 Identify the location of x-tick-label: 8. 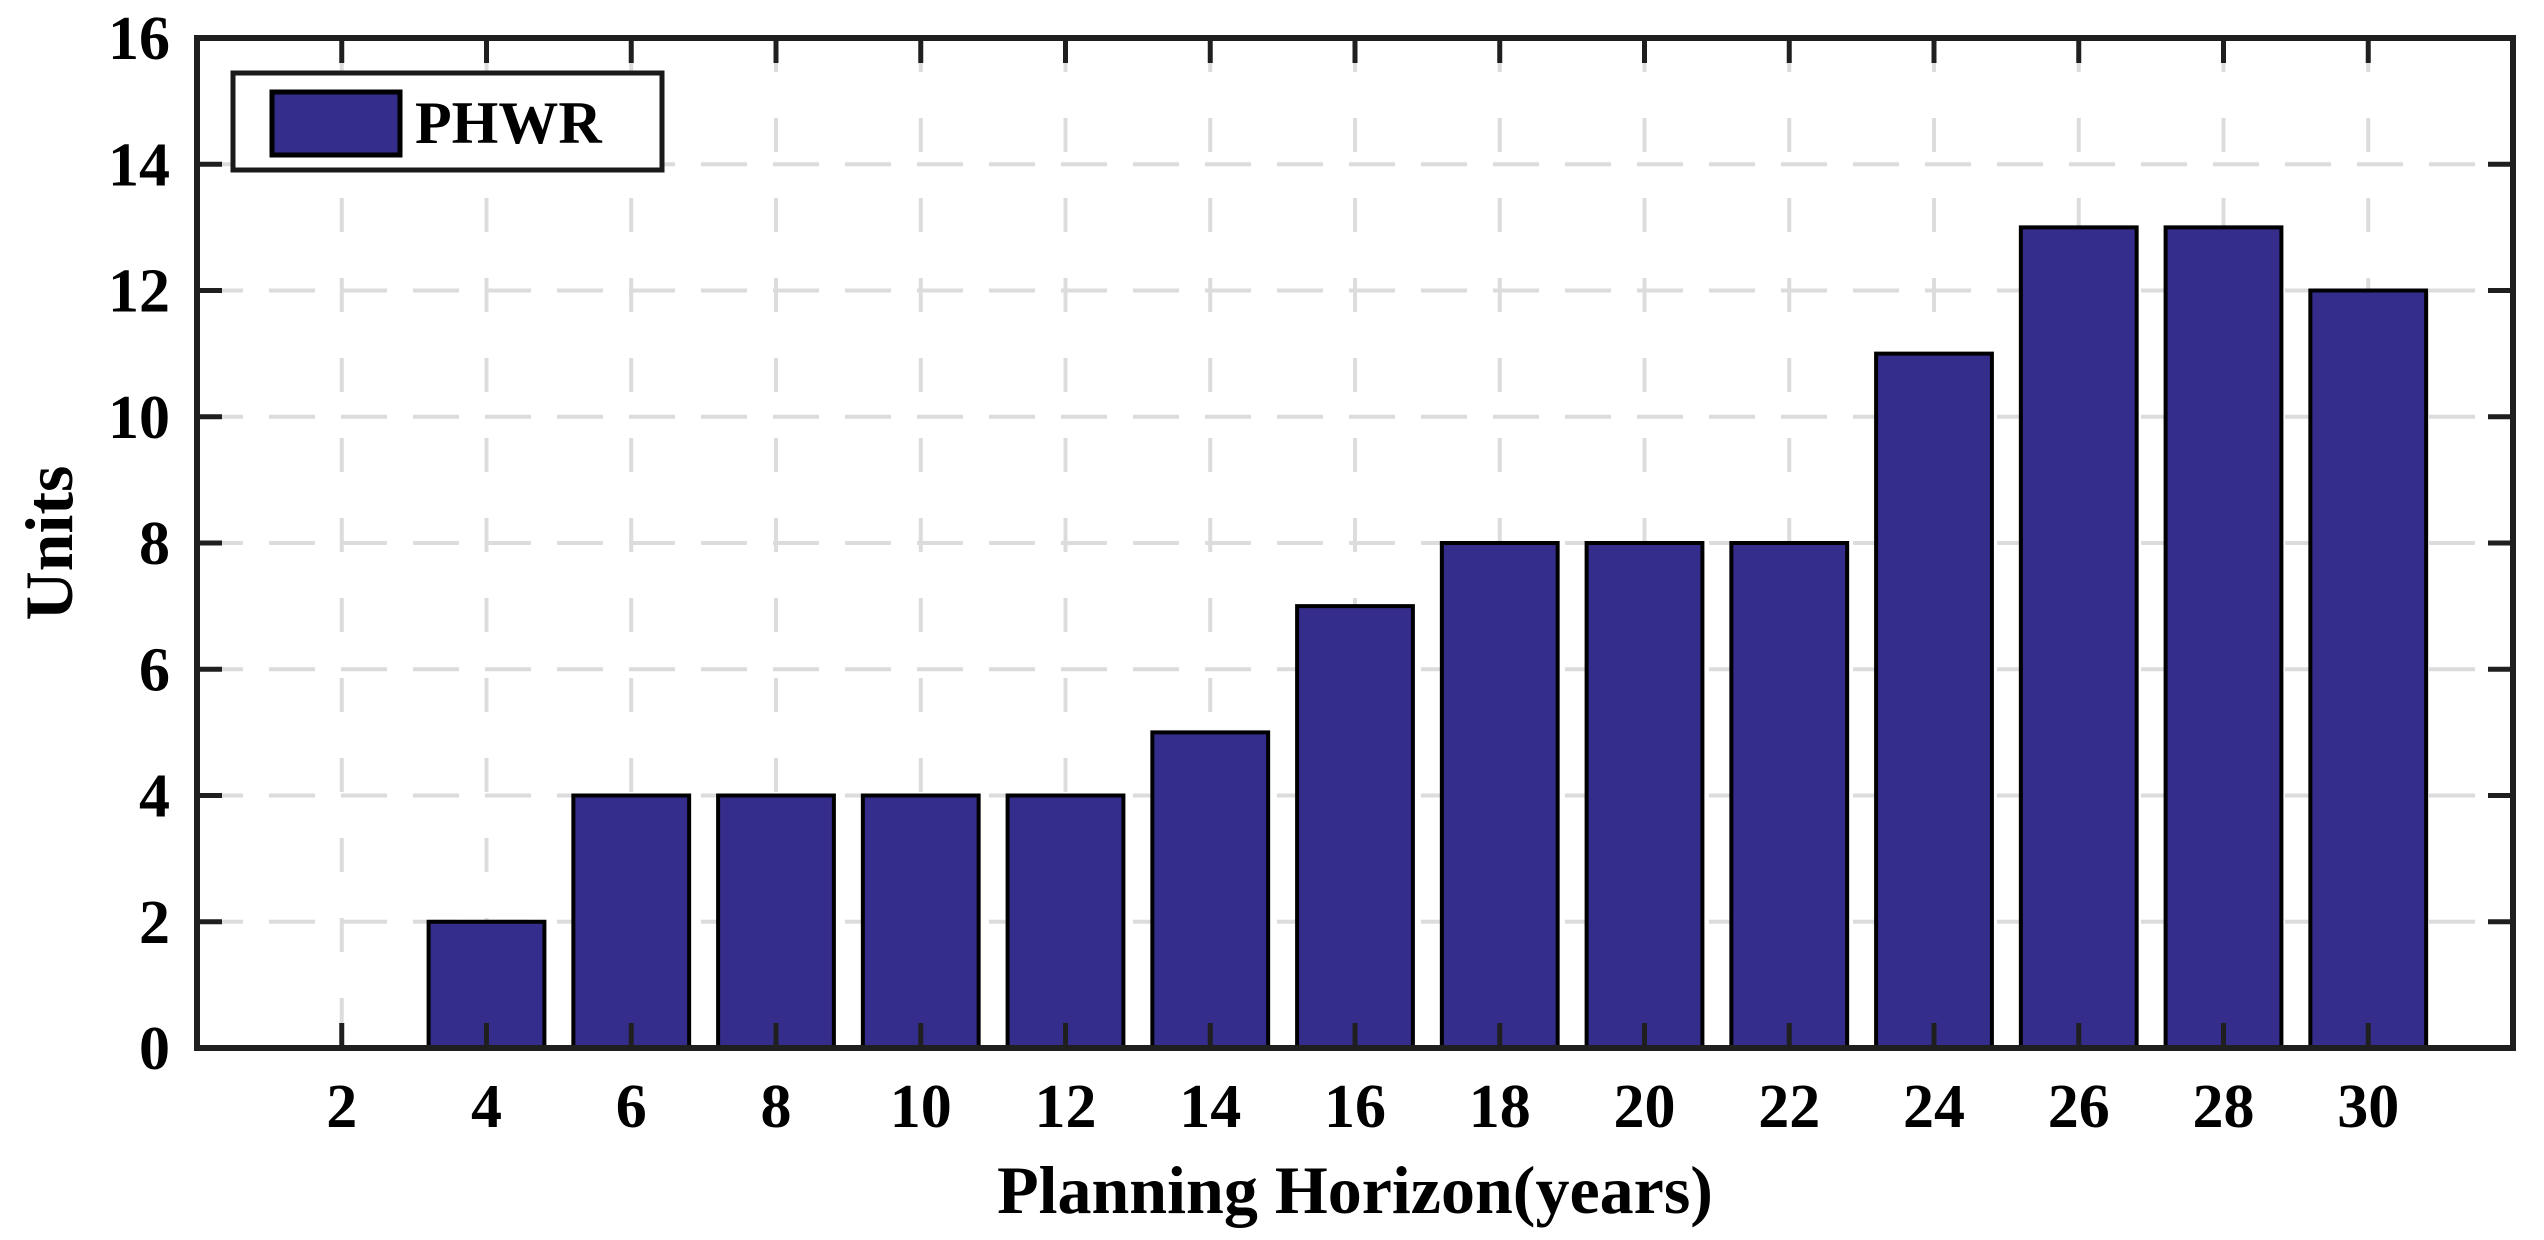
(776, 1107).